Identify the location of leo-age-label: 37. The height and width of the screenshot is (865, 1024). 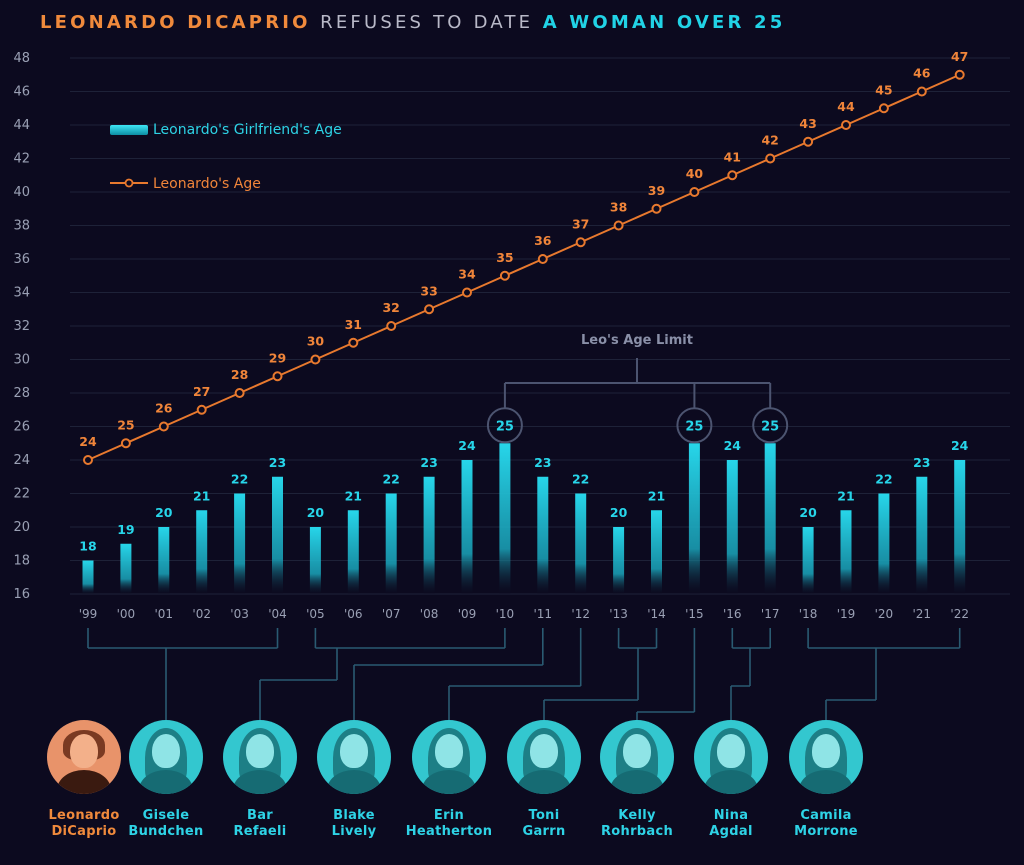
(580, 223).